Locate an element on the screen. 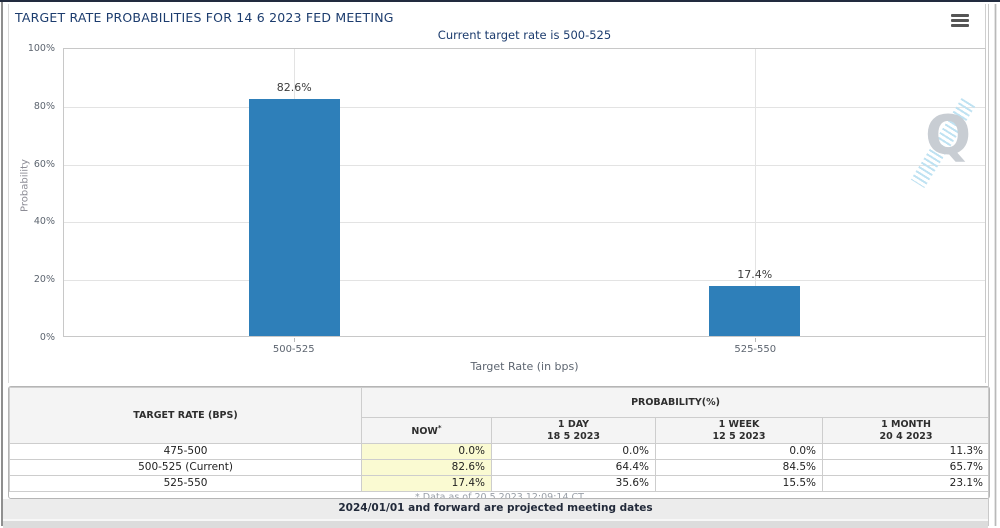 The image size is (1000, 528). col-header-now-label: NOW is located at coordinates (424, 432).